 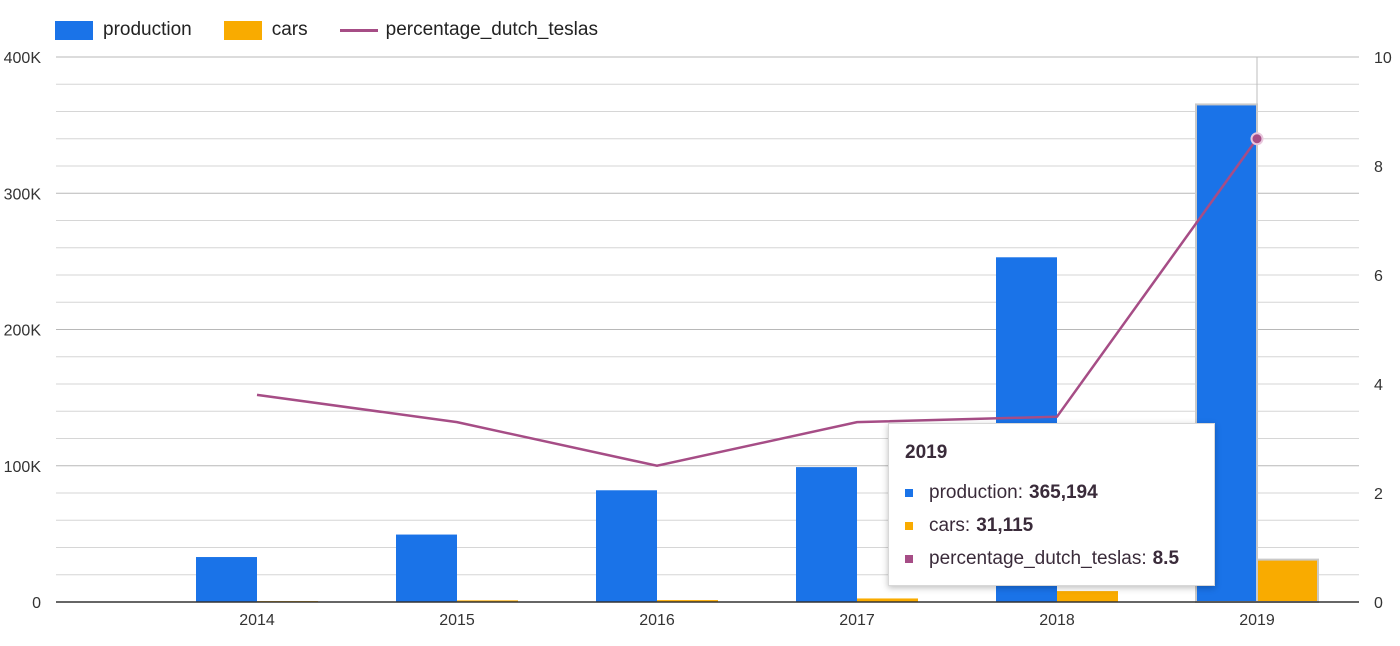 I want to click on legend-item-production: production, so click(x=123, y=30).